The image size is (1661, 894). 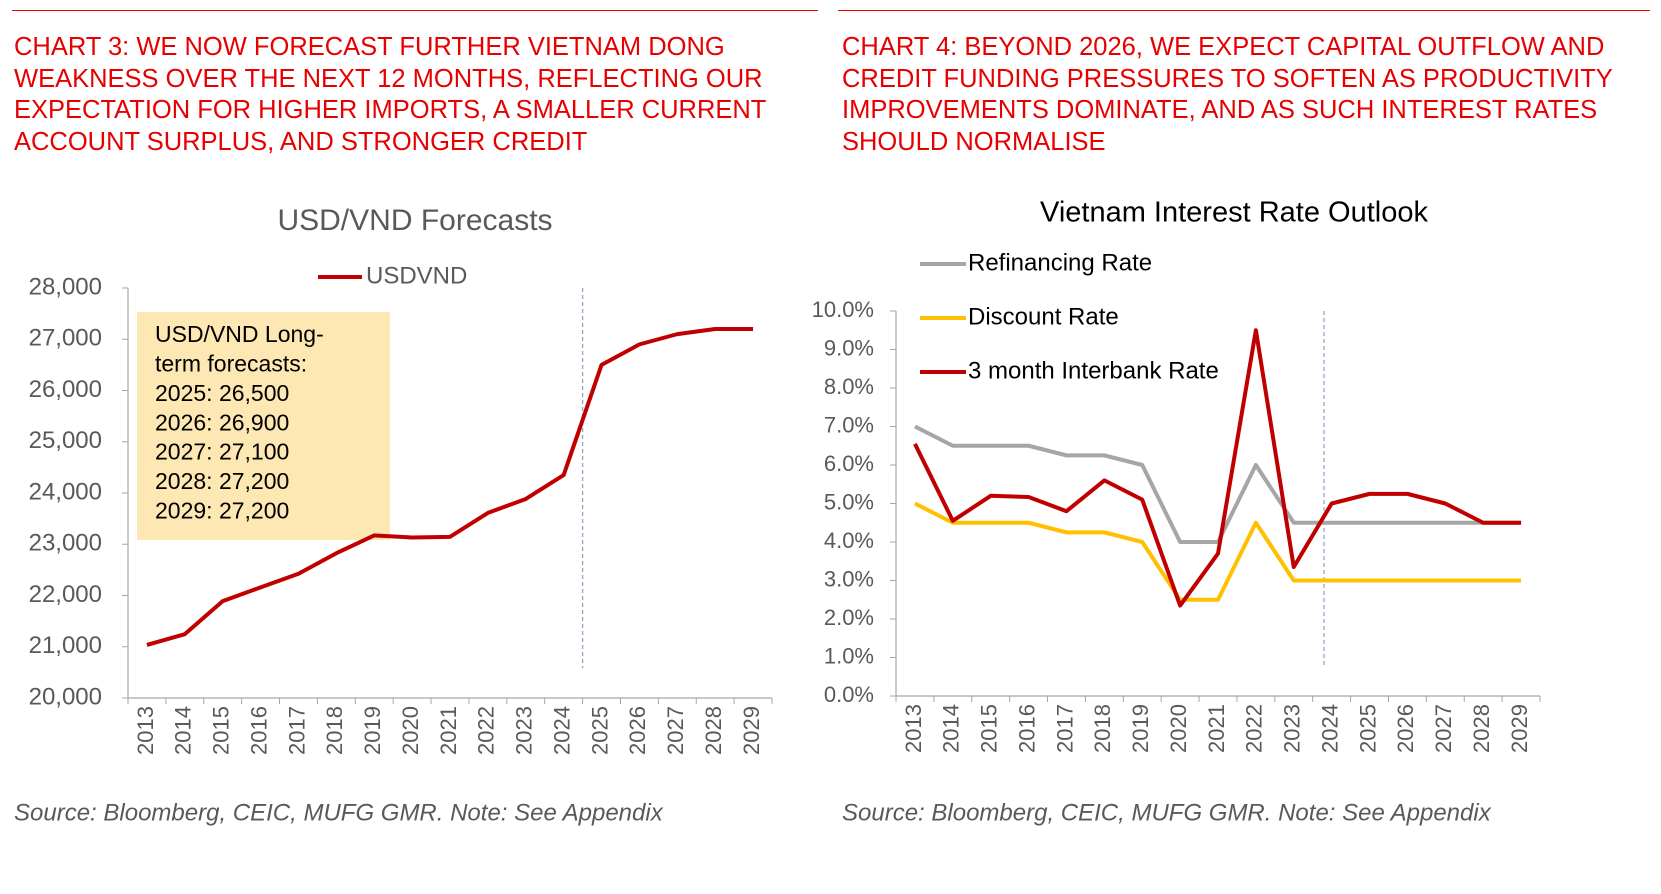 What do you see at coordinates (849, 540) in the screenshot?
I see `y-tick-label: 4.0%` at bounding box center [849, 540].